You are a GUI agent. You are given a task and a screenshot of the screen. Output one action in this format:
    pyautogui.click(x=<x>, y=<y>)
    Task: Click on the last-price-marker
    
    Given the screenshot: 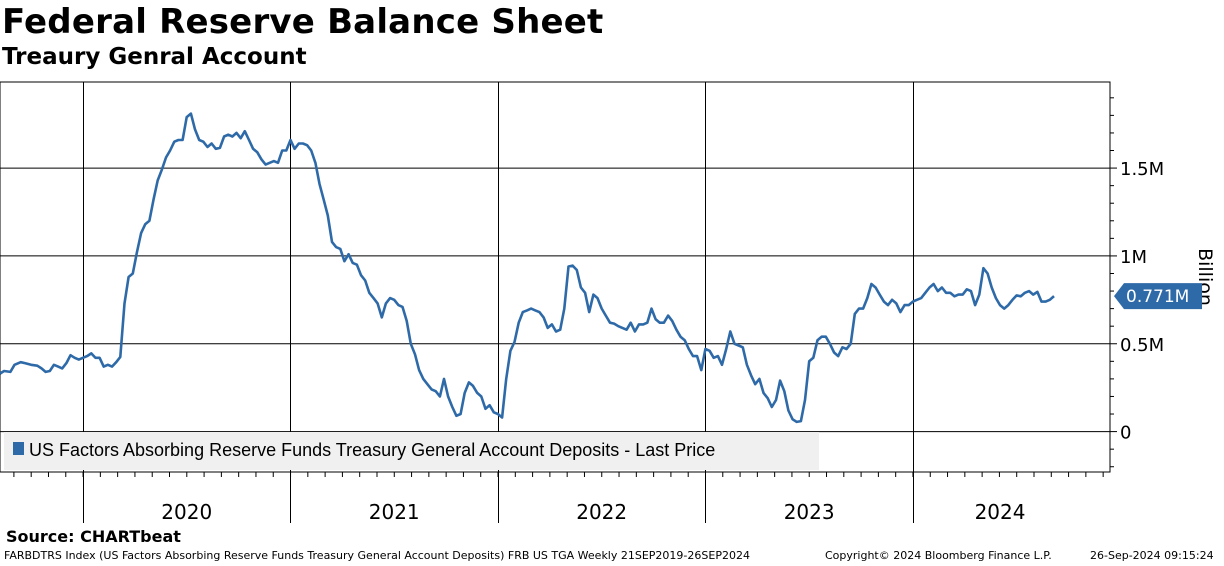 What is the action you would take?
    pyautogui.click(x=1158, y=296)
    